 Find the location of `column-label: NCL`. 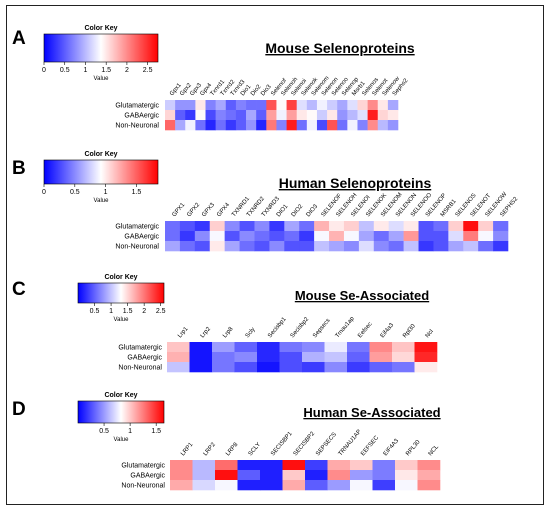

column-label: NCL is located at coordinates (434, 451).